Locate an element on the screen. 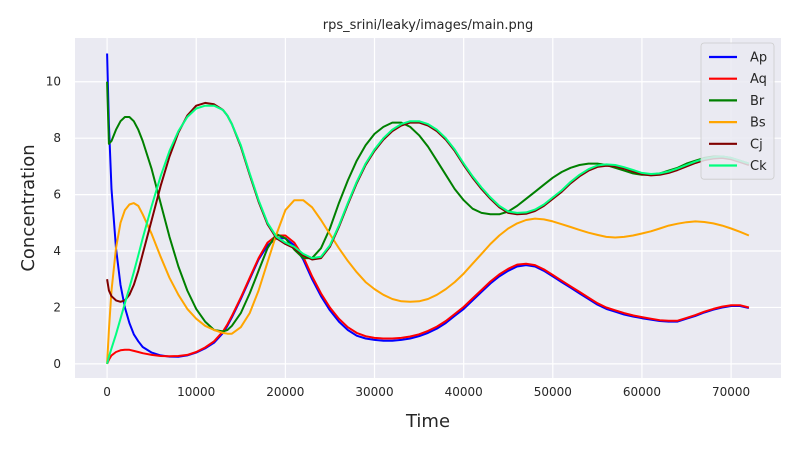 The width and height of the screenshot is (800, 454). x-tick-label: 20000 is located at coordinates (285, 392).